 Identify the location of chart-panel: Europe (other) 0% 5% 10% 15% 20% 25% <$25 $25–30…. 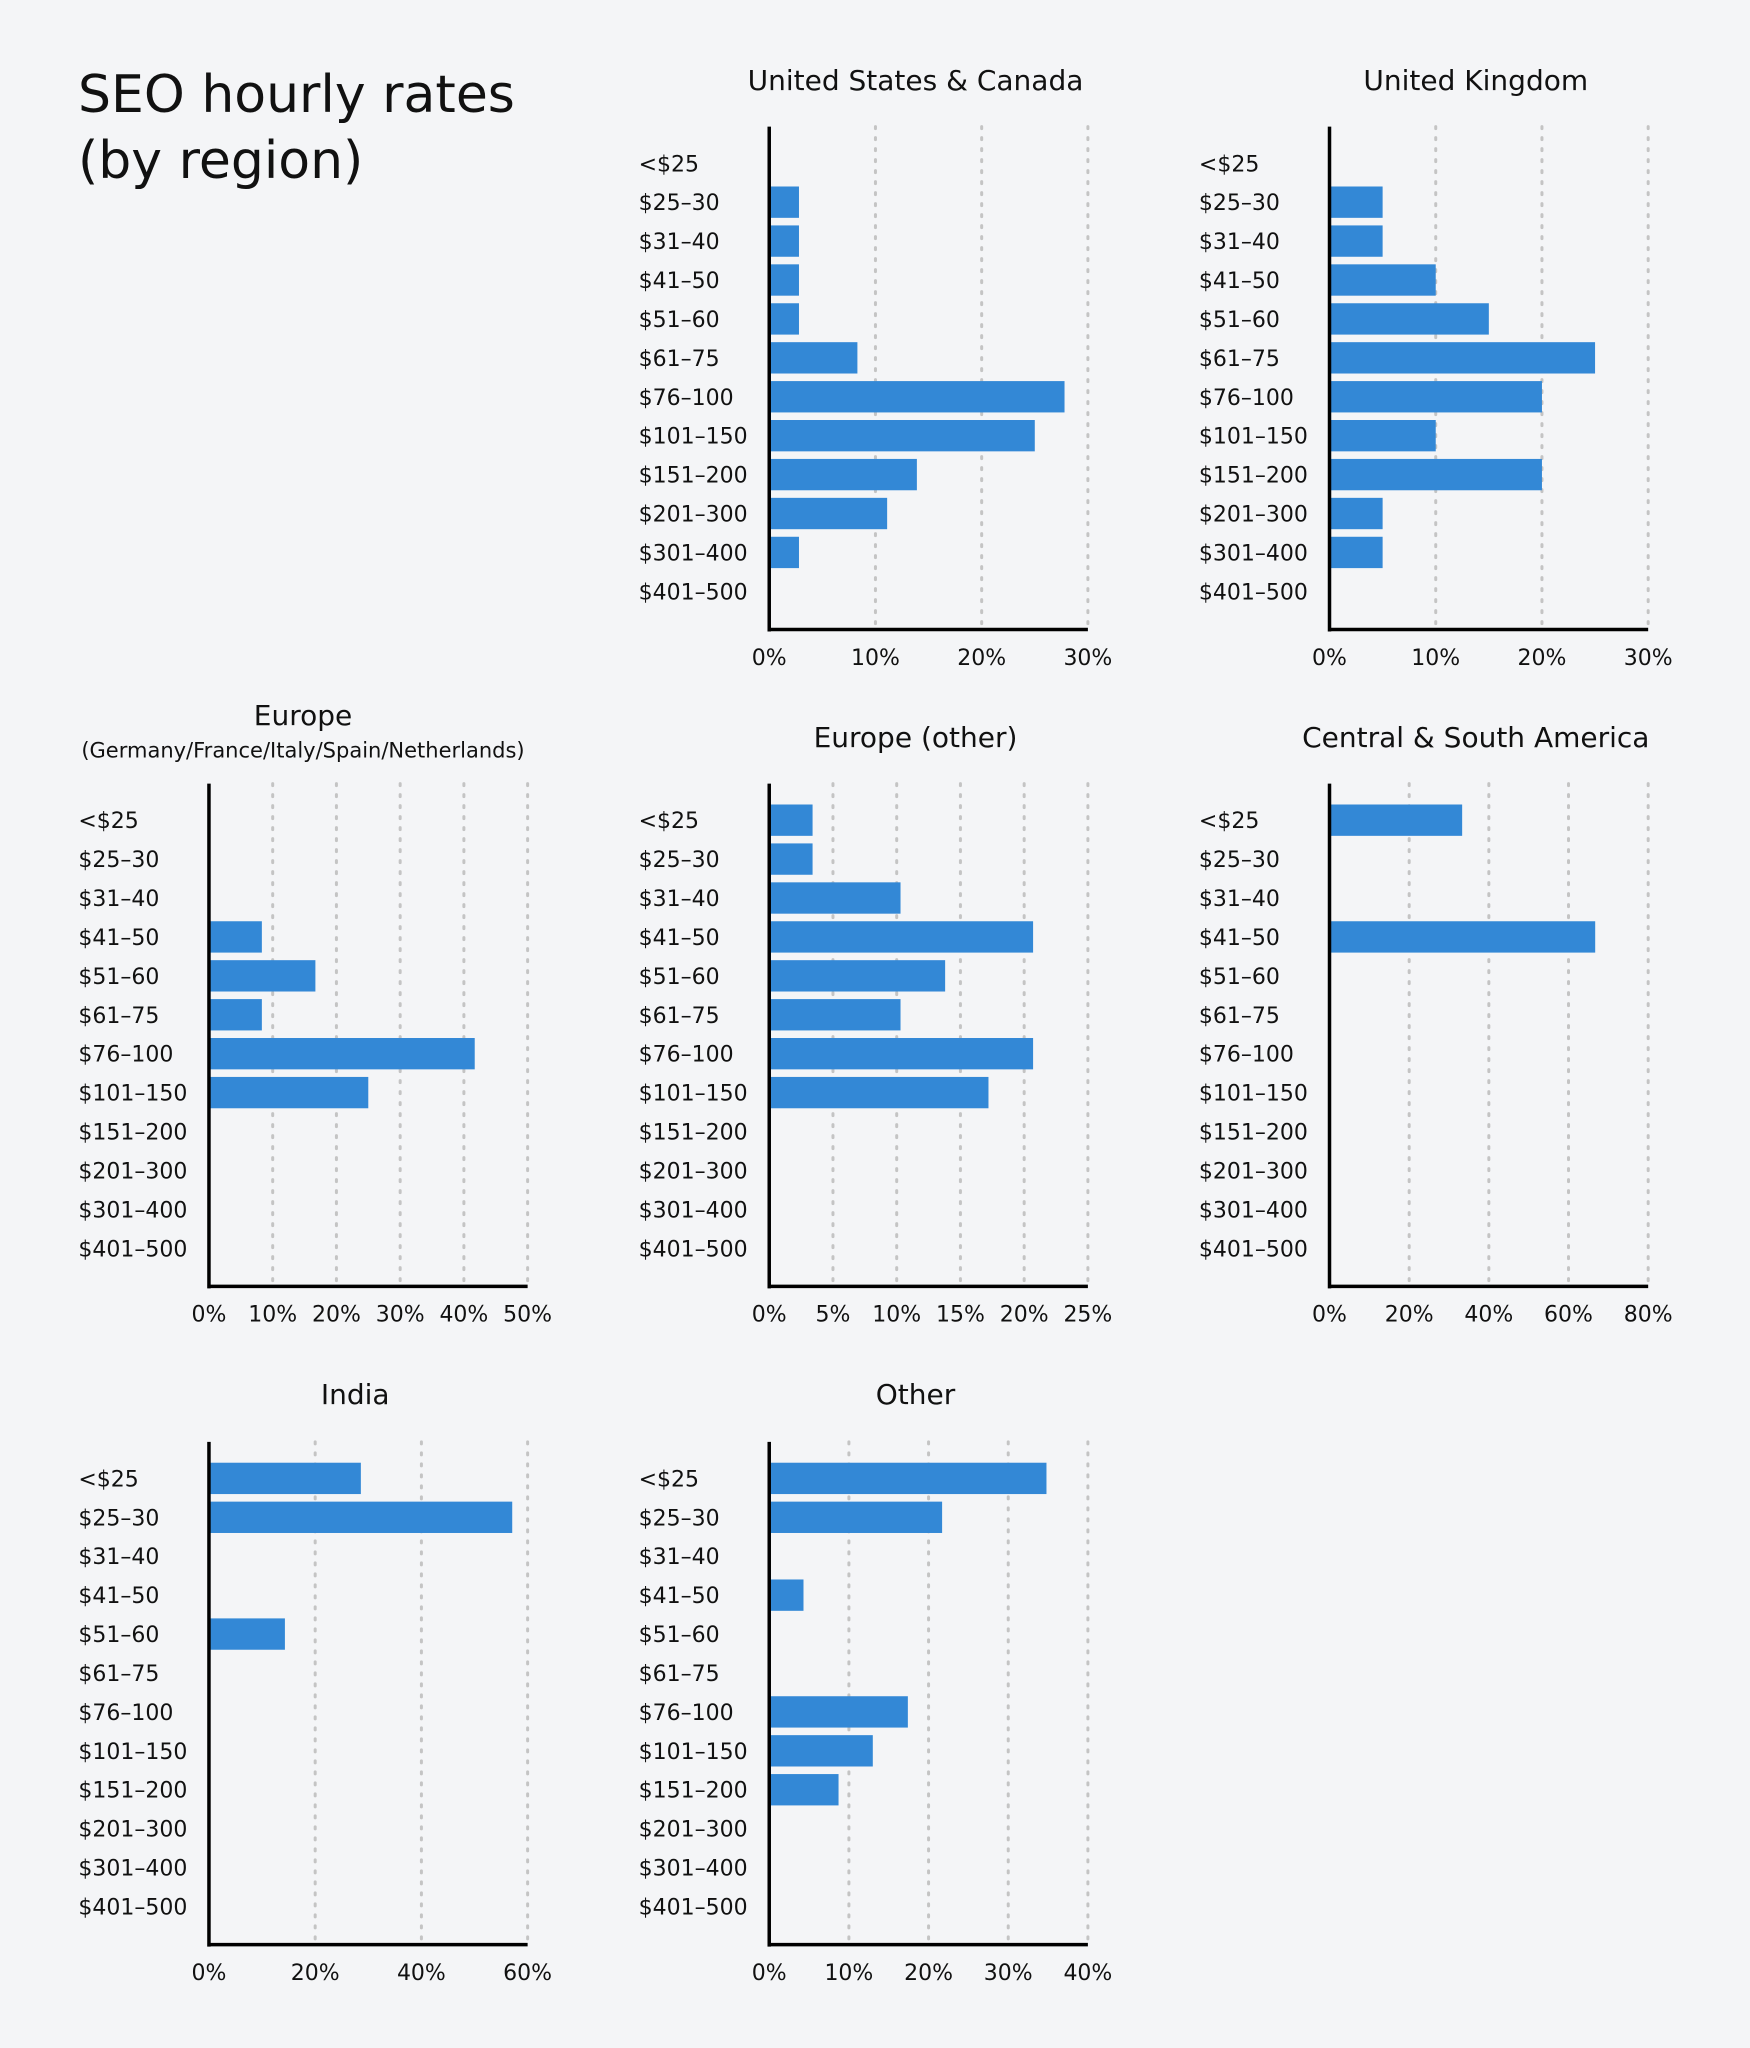
(876, 1024).